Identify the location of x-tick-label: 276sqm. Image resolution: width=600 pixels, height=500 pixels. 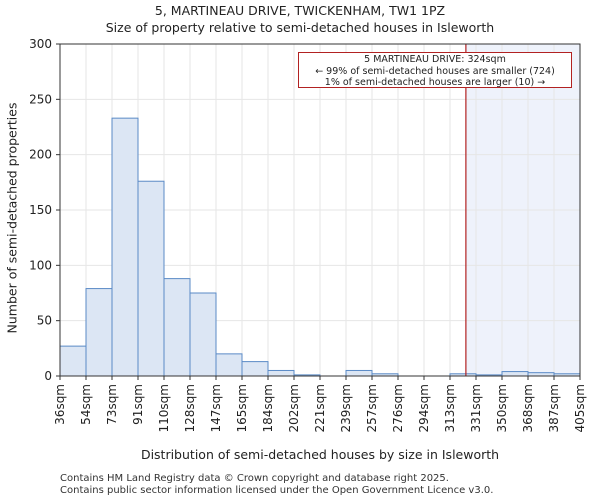
(398, 408).